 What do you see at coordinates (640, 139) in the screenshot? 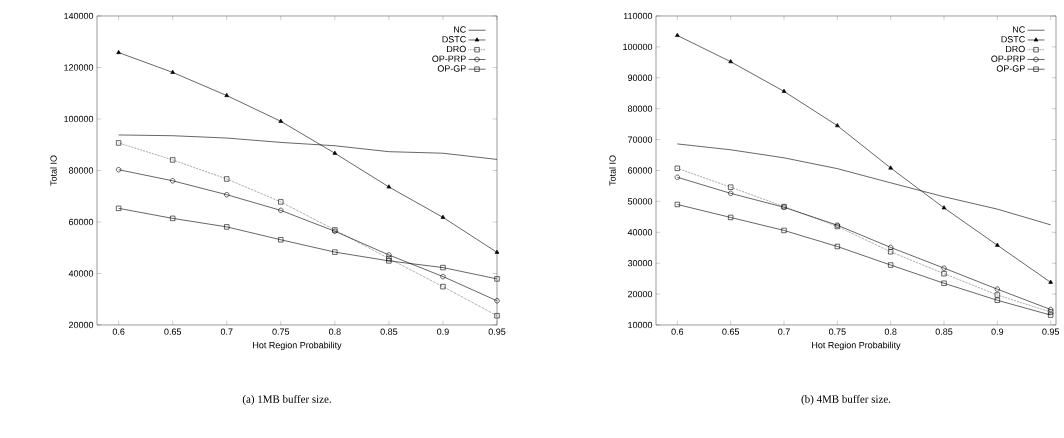
I see `y-tick-label: 70000` at bounding box center [640, 139].